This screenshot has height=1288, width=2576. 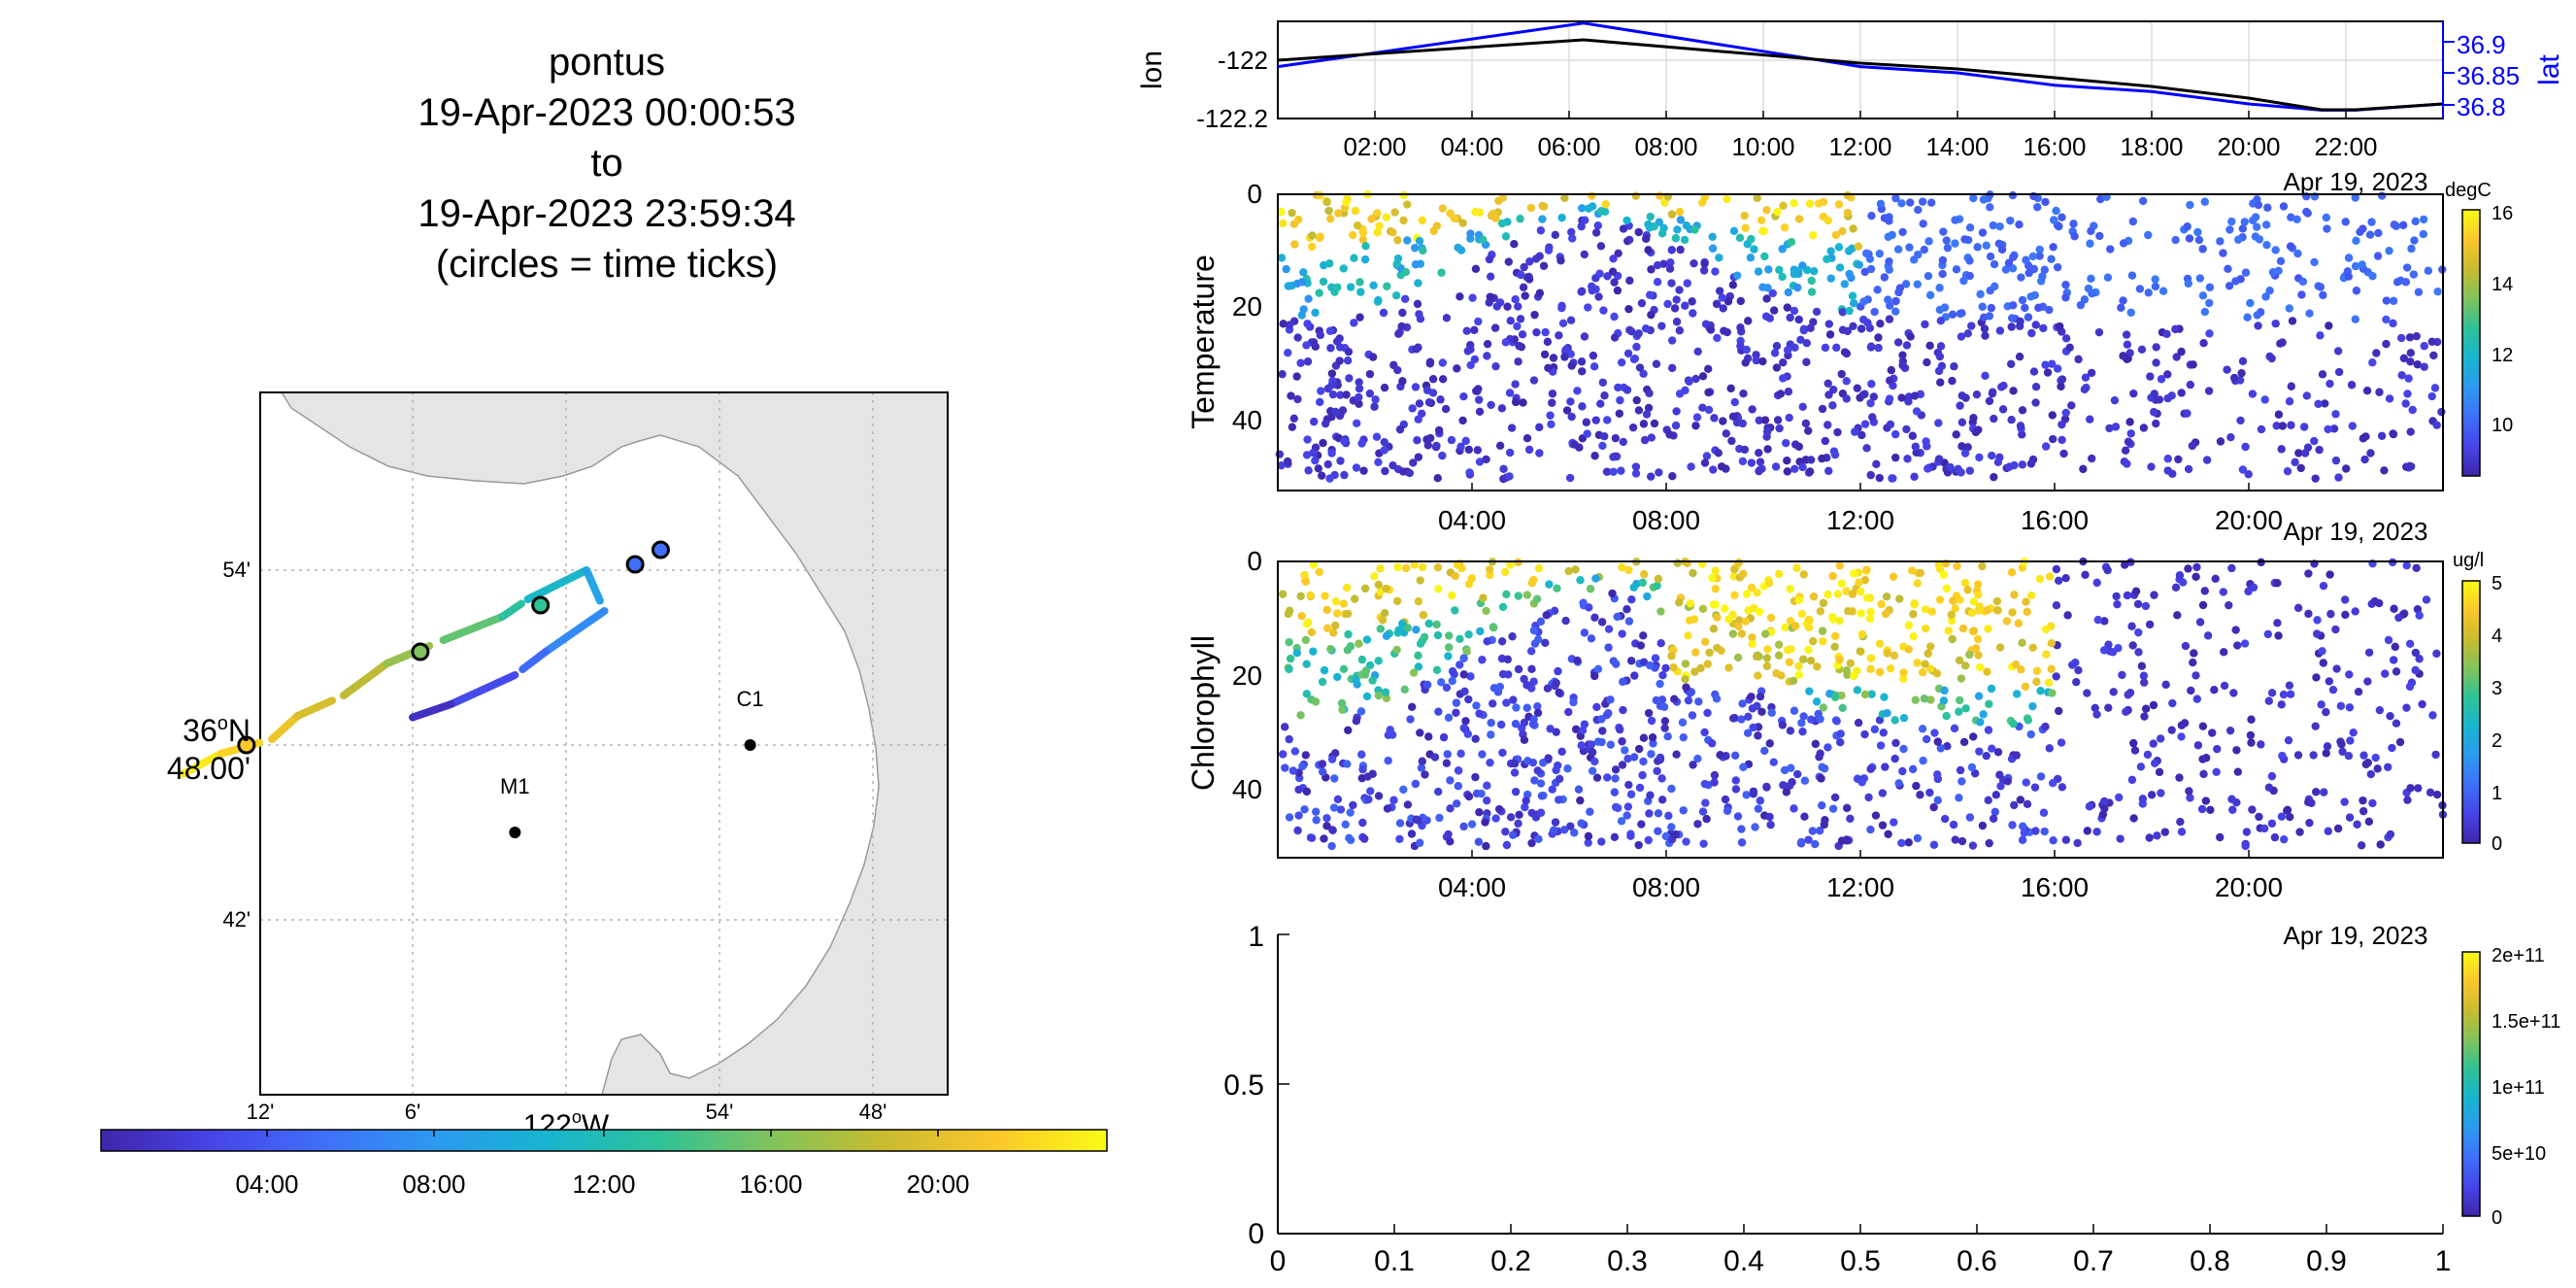 What do you see at coordinates (607, 163) in the screenshot?
I see `title-line-to: to` at bounding box center [607, 163].